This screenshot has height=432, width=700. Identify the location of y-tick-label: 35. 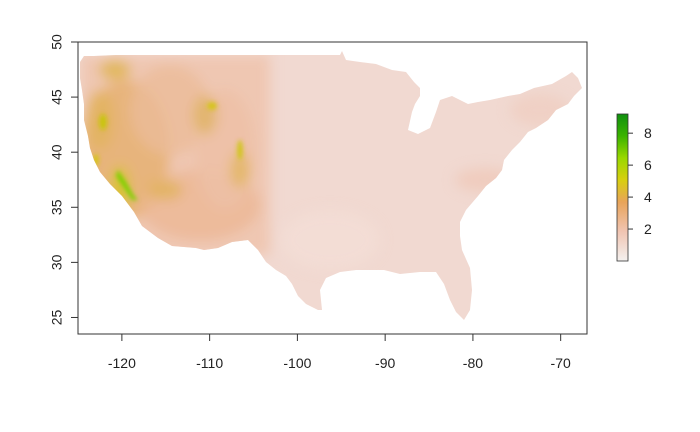
(57, 207).